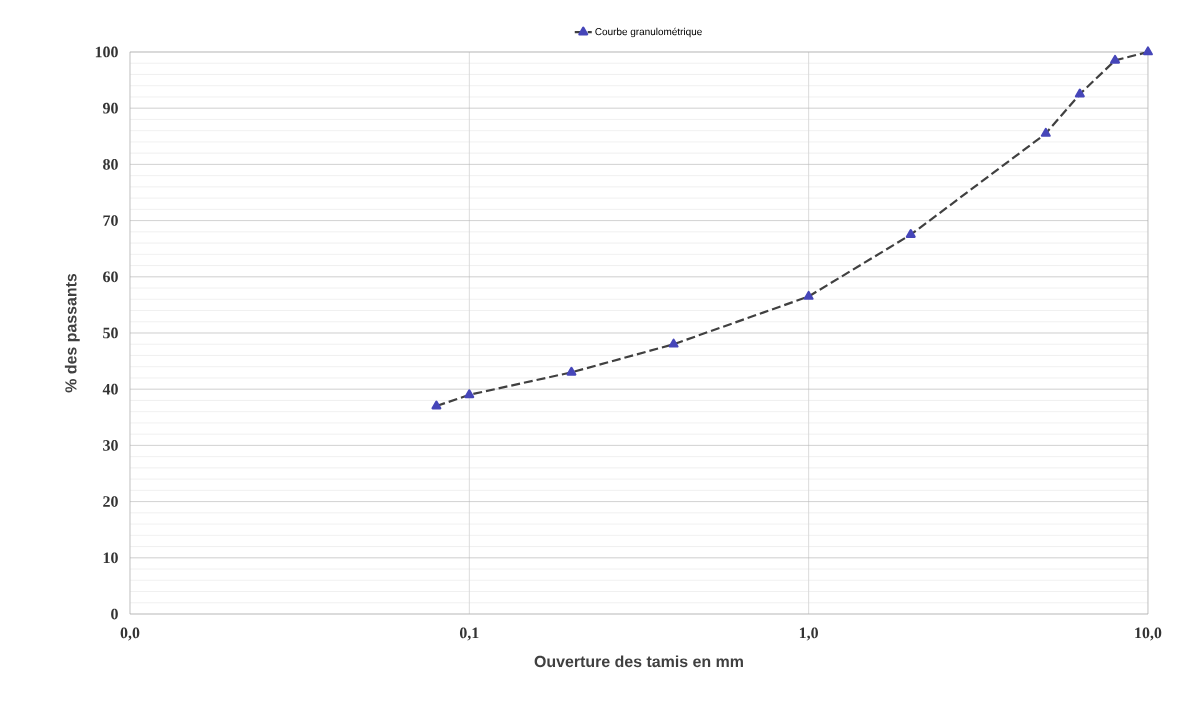 The width and height of the screenshot is (1181, 712). Describe the element at coordinates (130, 634) in the screenshot. I see `x-tick-label: 0,0` at that location.